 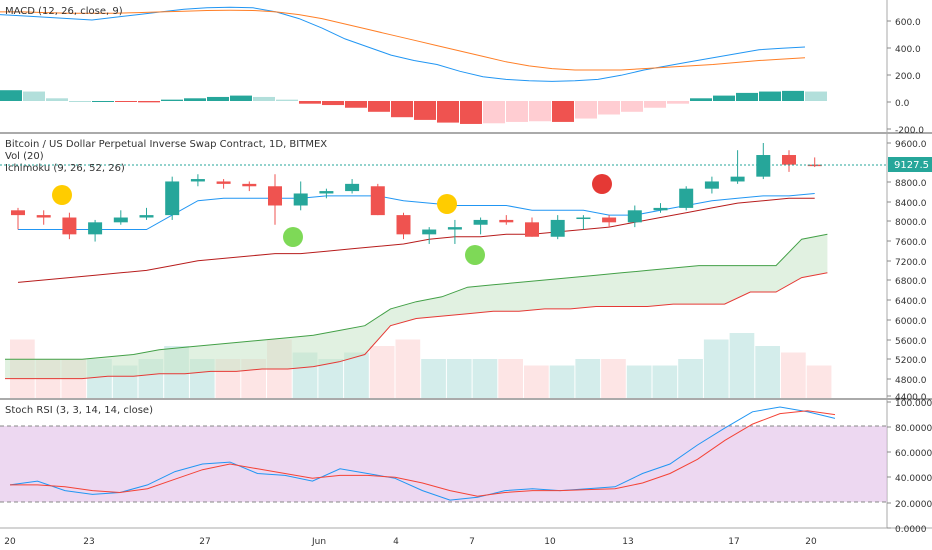 I want to click on price-y-tick-label: 4800.0, so click(x=911, y=381).